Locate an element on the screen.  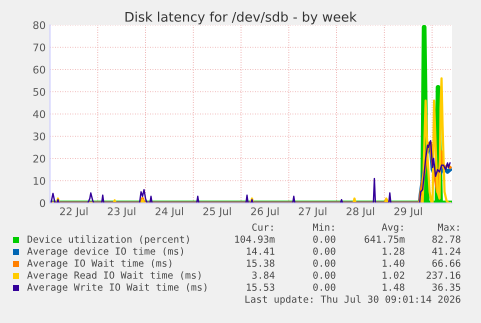
y-tick-label: 10 is located at coordinates (40, 180).